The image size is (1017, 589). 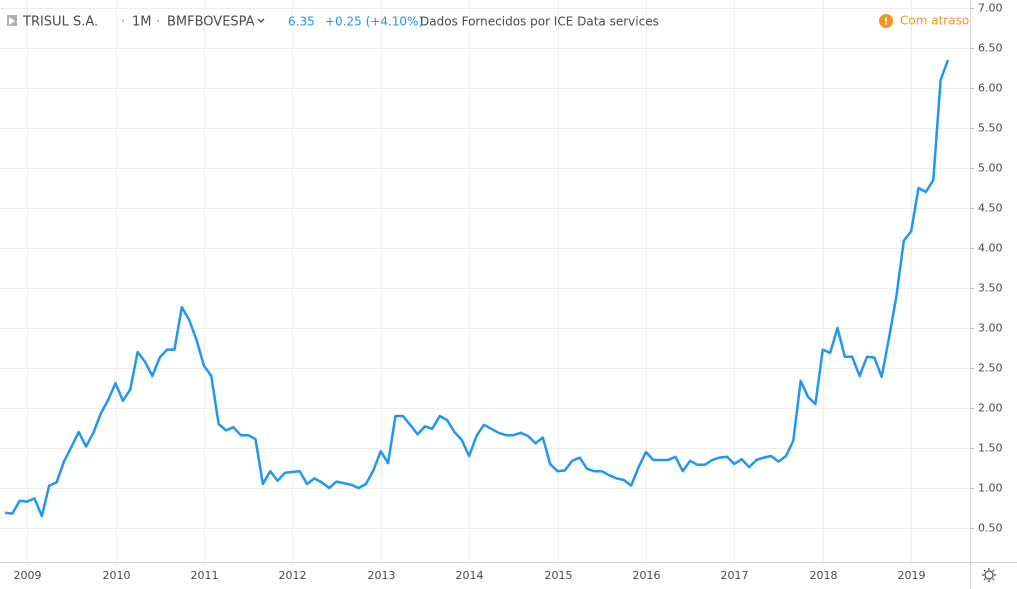 I want to click on delay-icon, so click(x=886, y=21).